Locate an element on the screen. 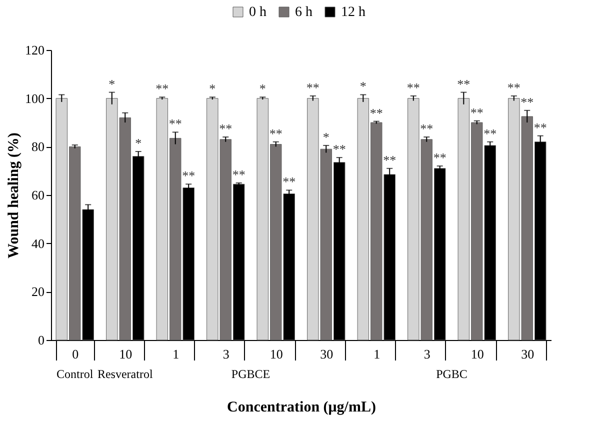 This screenshot has width=612, height=438. y-axis-title: Wound healing (%) is located at coordinates (14, 195).